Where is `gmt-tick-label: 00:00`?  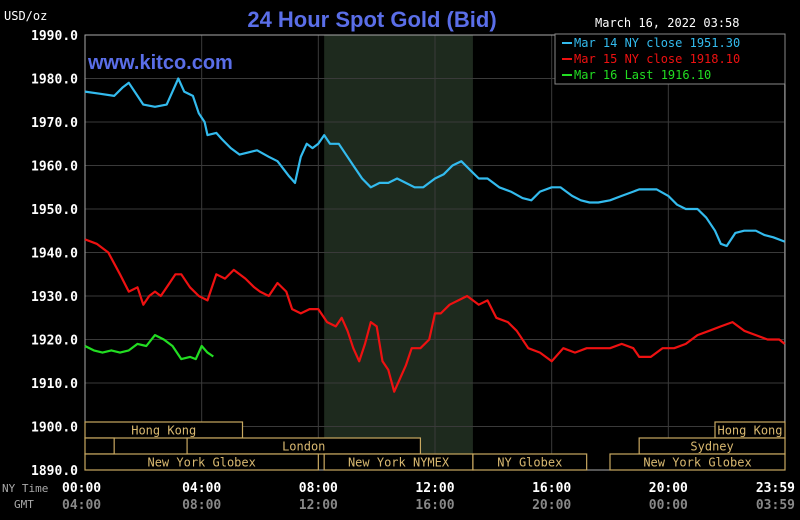 gmt-tick-label: 00:00 is located at coordinates (668, 505).